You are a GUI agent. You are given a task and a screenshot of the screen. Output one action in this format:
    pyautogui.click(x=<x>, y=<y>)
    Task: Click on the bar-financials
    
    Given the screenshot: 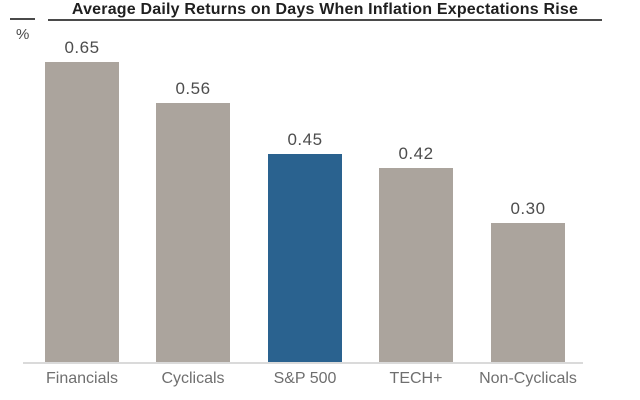 What is the action you would take?
    pyautogui.click(x=82, y=212)
    